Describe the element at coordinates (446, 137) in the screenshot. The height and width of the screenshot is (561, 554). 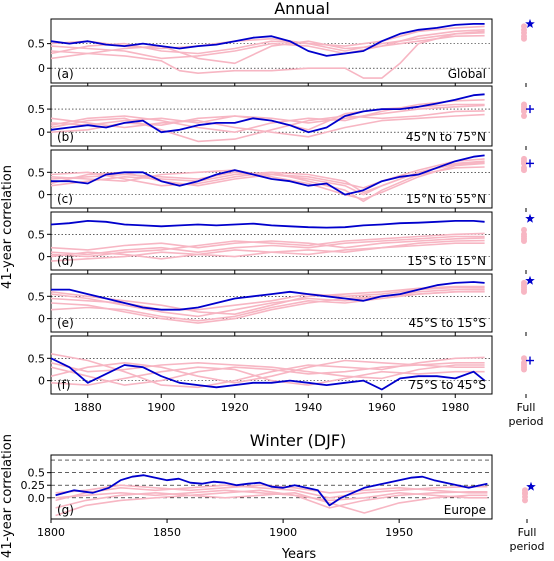
I see `panel-region: 45°N to 75°N` at that location.